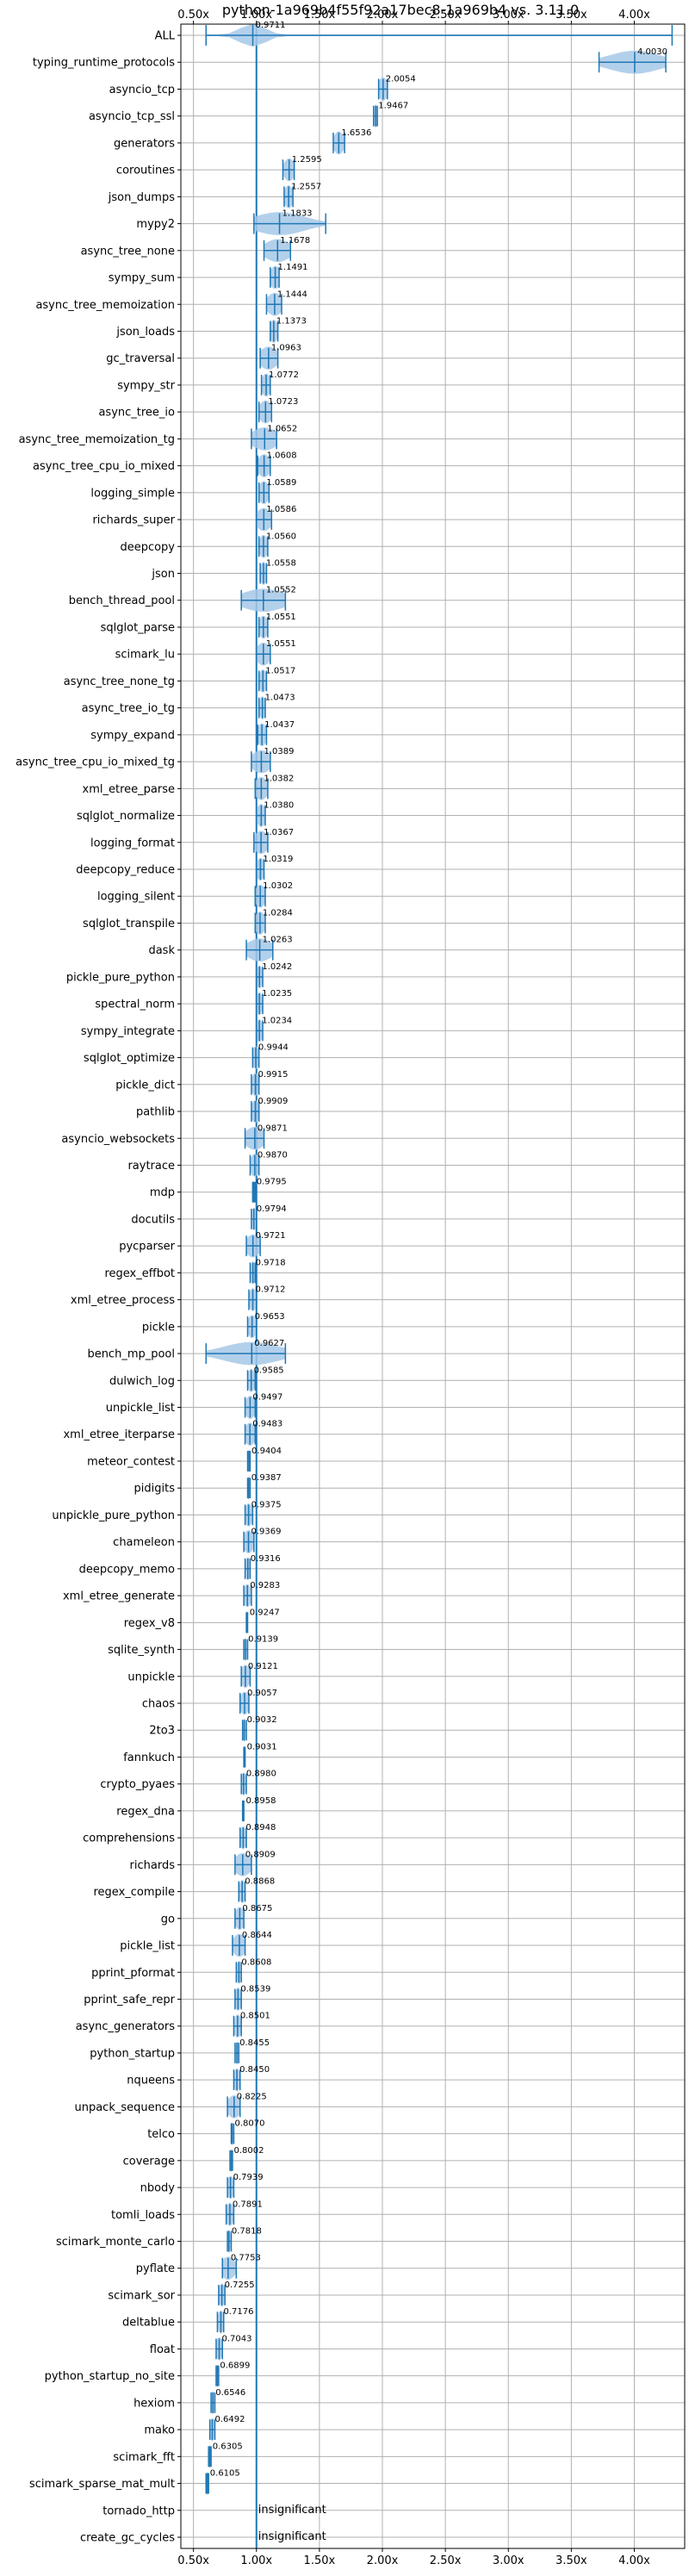 This screenshot has height=2576, width=689. I want to click on value-label: 0.7255, so click(240, 2285).